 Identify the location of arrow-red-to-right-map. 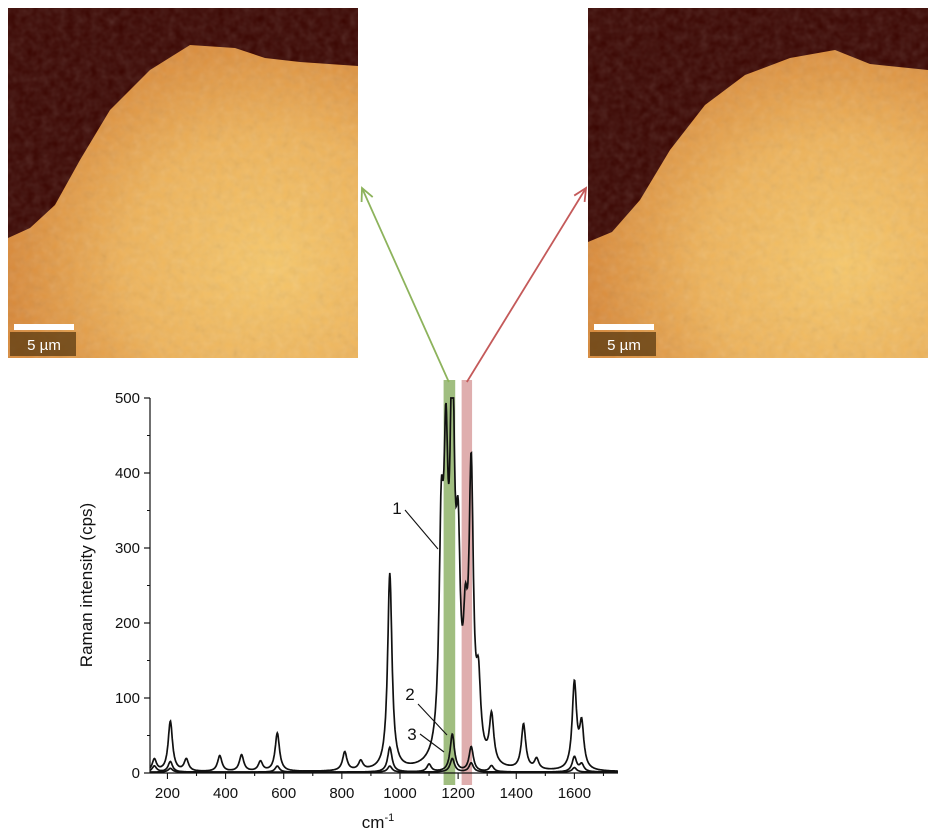
(526, 285).